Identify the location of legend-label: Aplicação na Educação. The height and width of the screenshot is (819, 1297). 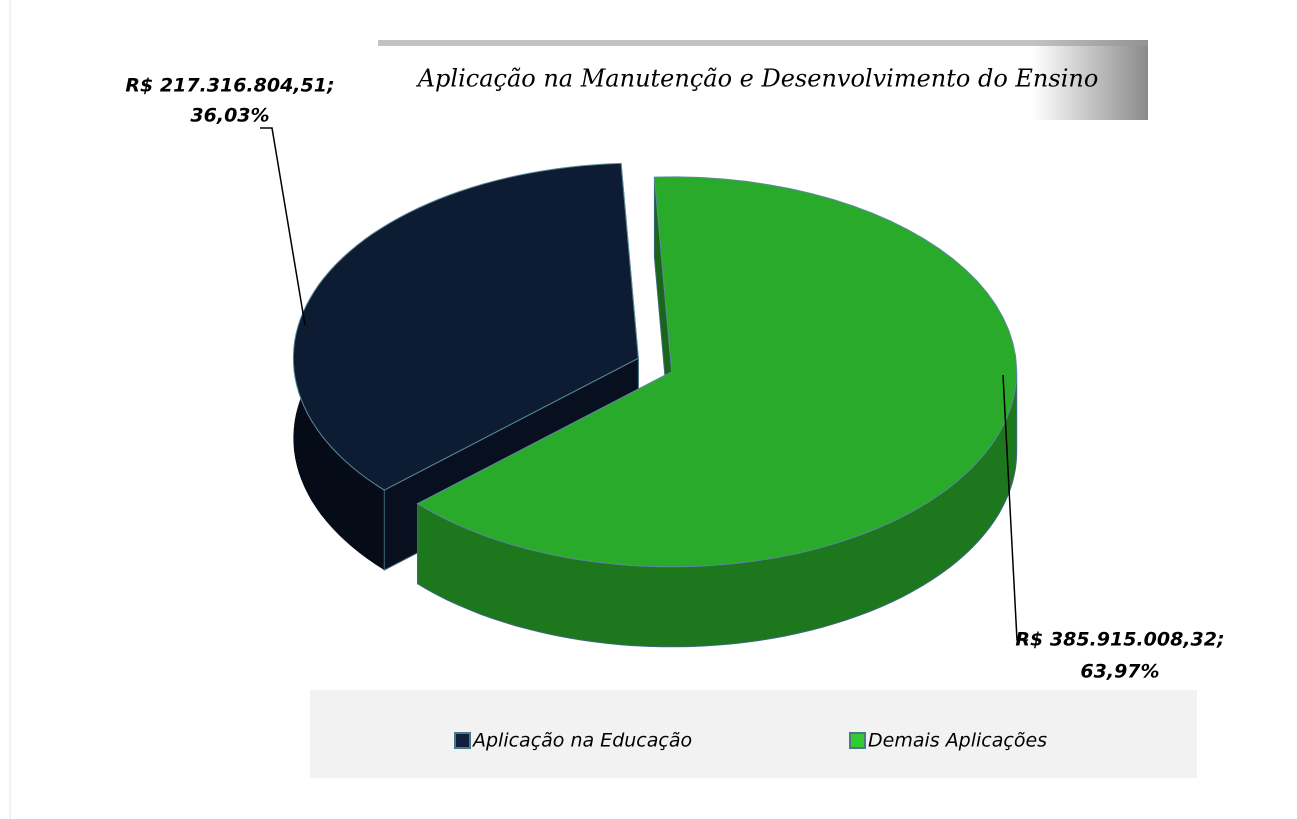
(581, 741).